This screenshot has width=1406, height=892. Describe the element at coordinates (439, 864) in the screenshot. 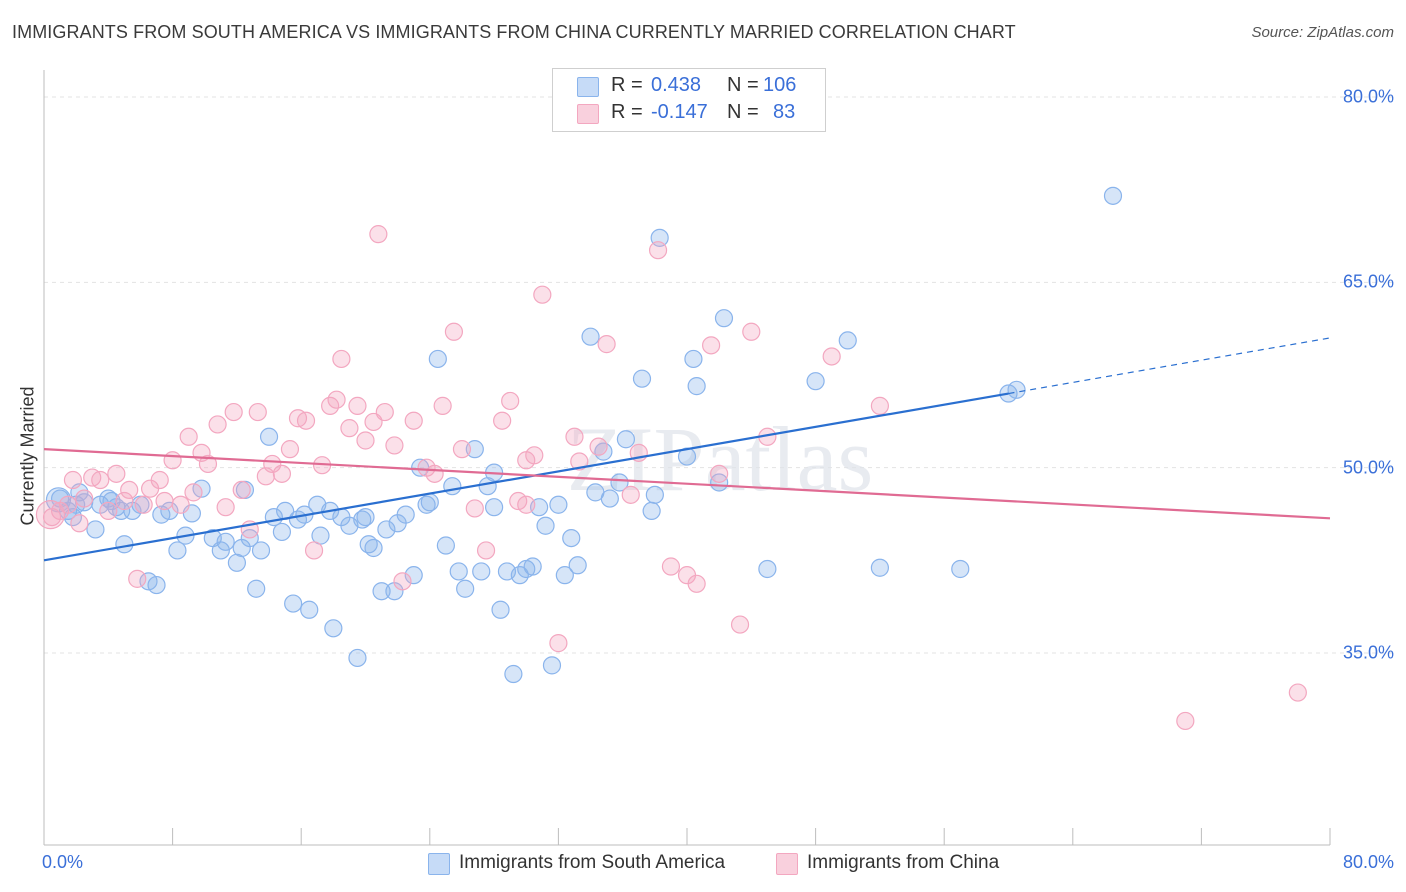

I see `series-legend-swatch-south-america` at that location.